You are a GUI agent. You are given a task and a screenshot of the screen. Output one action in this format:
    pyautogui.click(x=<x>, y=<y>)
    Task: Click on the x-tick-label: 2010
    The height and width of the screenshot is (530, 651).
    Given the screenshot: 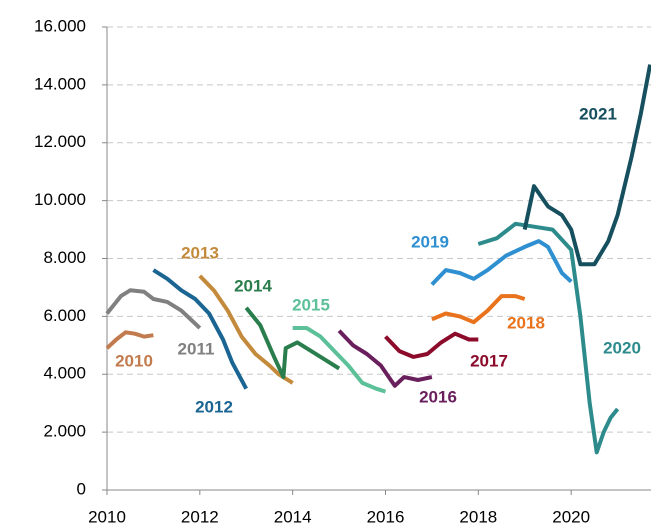 What is the action you would take?
    pyautogui.click(x=107, y=516)
    